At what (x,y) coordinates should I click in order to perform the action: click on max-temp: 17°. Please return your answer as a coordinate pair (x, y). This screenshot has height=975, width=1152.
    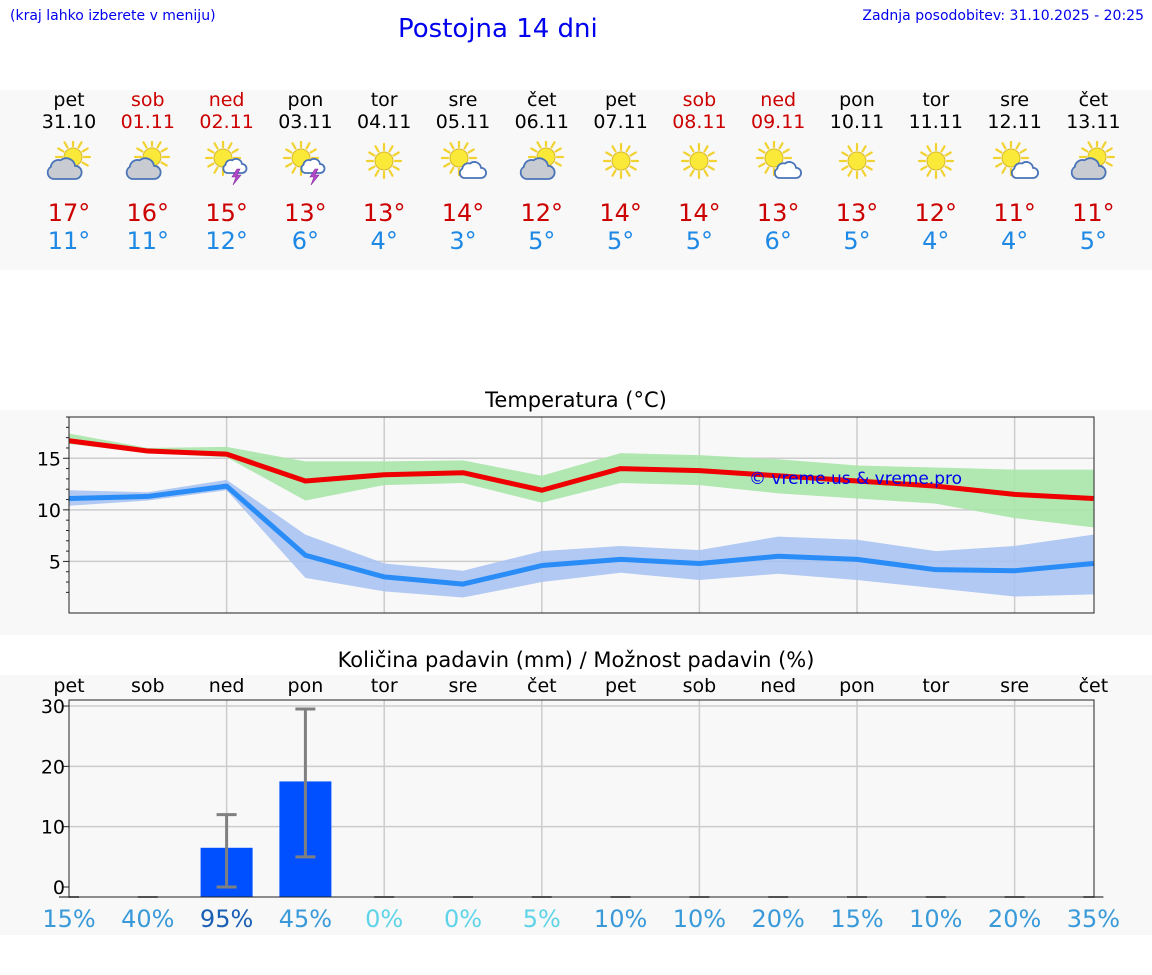
    Looking at the image, I should click on (69, 213).